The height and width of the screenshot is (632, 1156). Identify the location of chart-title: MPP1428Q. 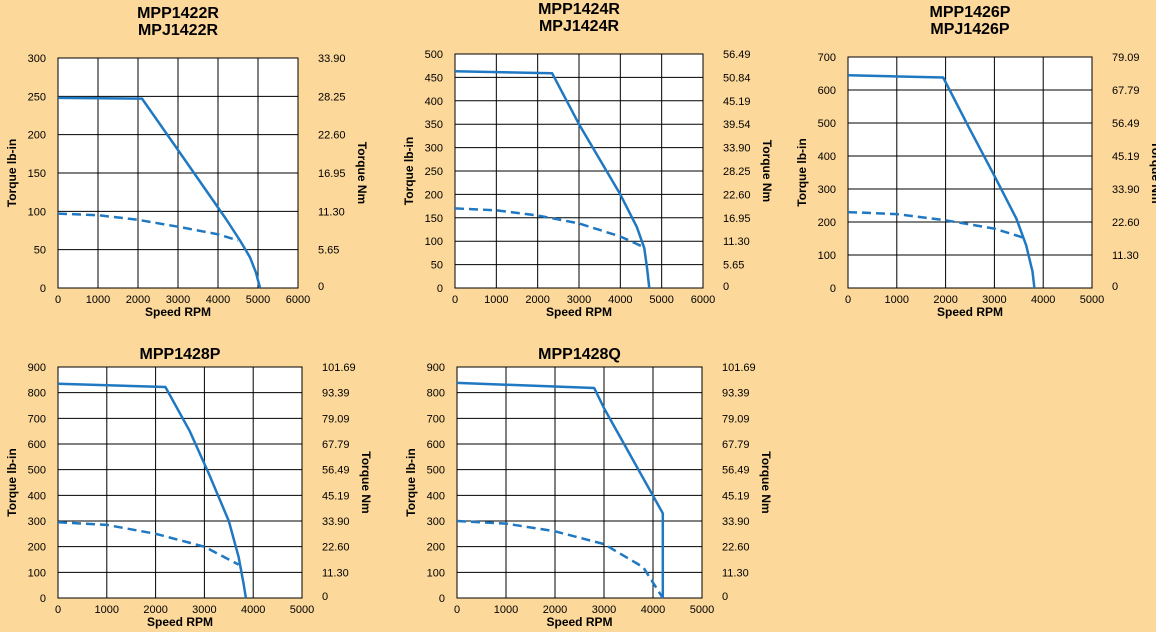
(579, 354).